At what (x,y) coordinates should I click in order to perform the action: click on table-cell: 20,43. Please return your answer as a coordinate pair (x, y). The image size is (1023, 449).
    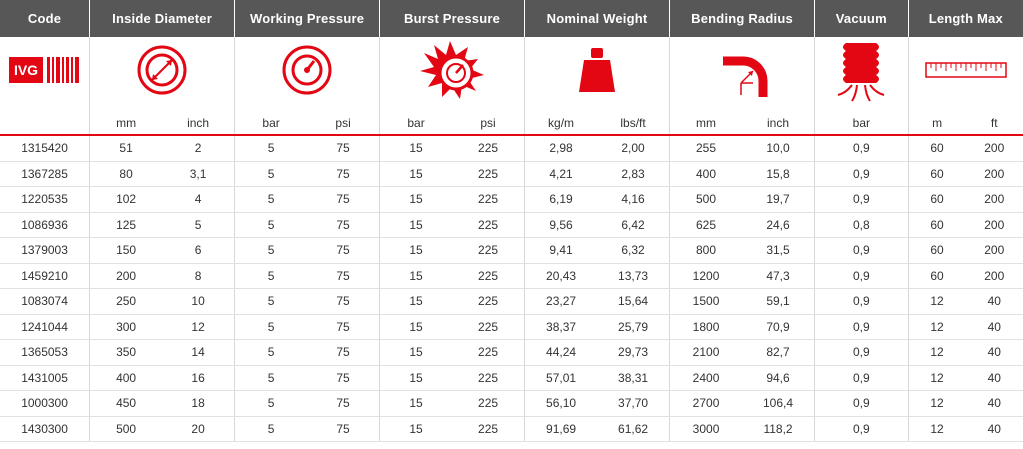
    Looking at the image, I should click on (561, 276).